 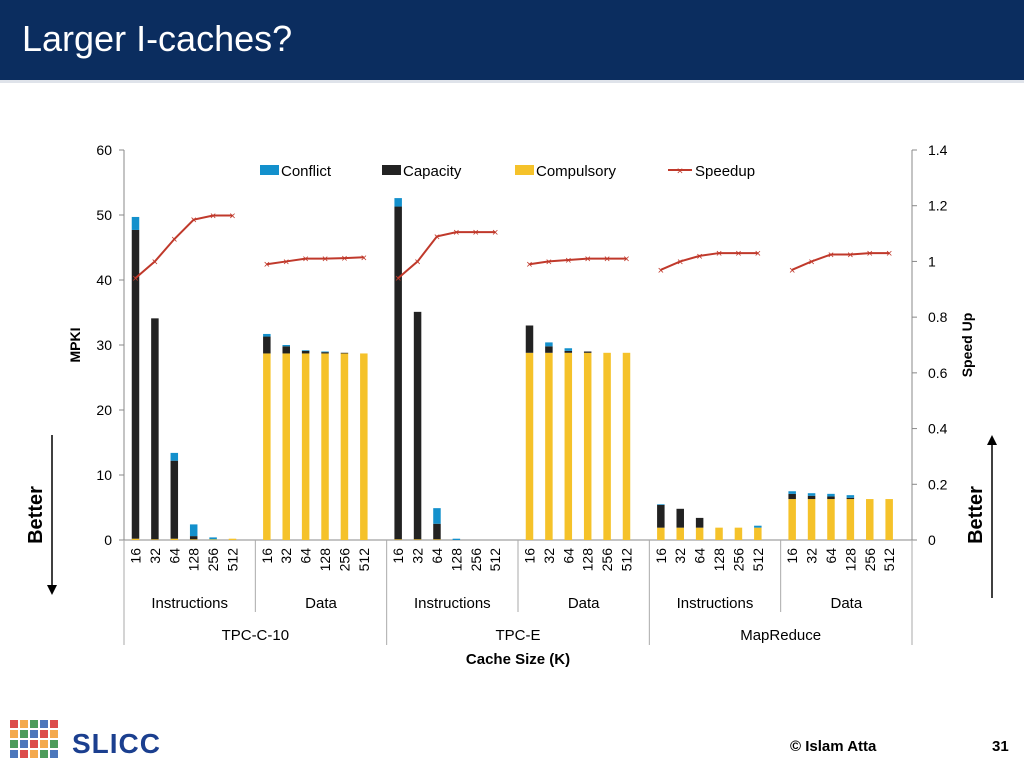 What do you see at coordinates (518, 659) in the screenshot?
I see `x-axis-title: Cache Size (K)` at bounding box center [518, 659].